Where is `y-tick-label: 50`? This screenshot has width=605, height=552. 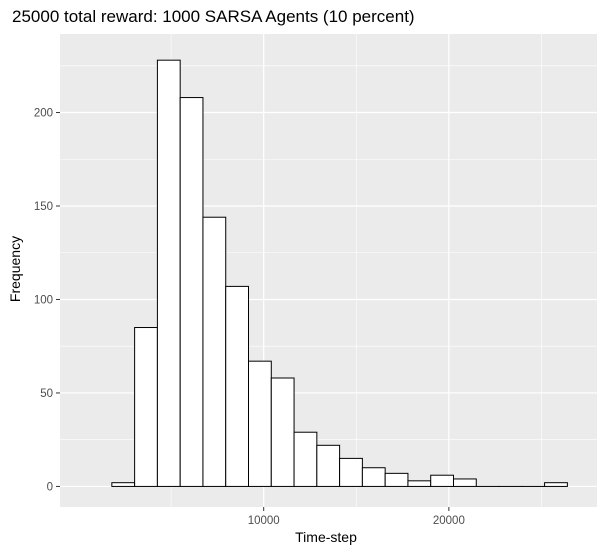
y-tick-label: 50 is located at coordinates (46, 394).